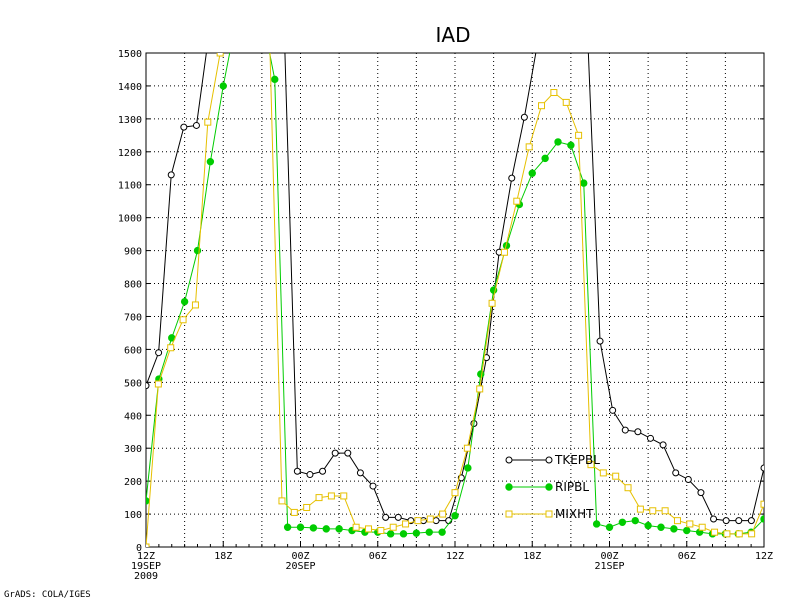 The width and height of the screenshot is (800, 600). I want to click on legend-label: TKEPBL, so click(577, 460).